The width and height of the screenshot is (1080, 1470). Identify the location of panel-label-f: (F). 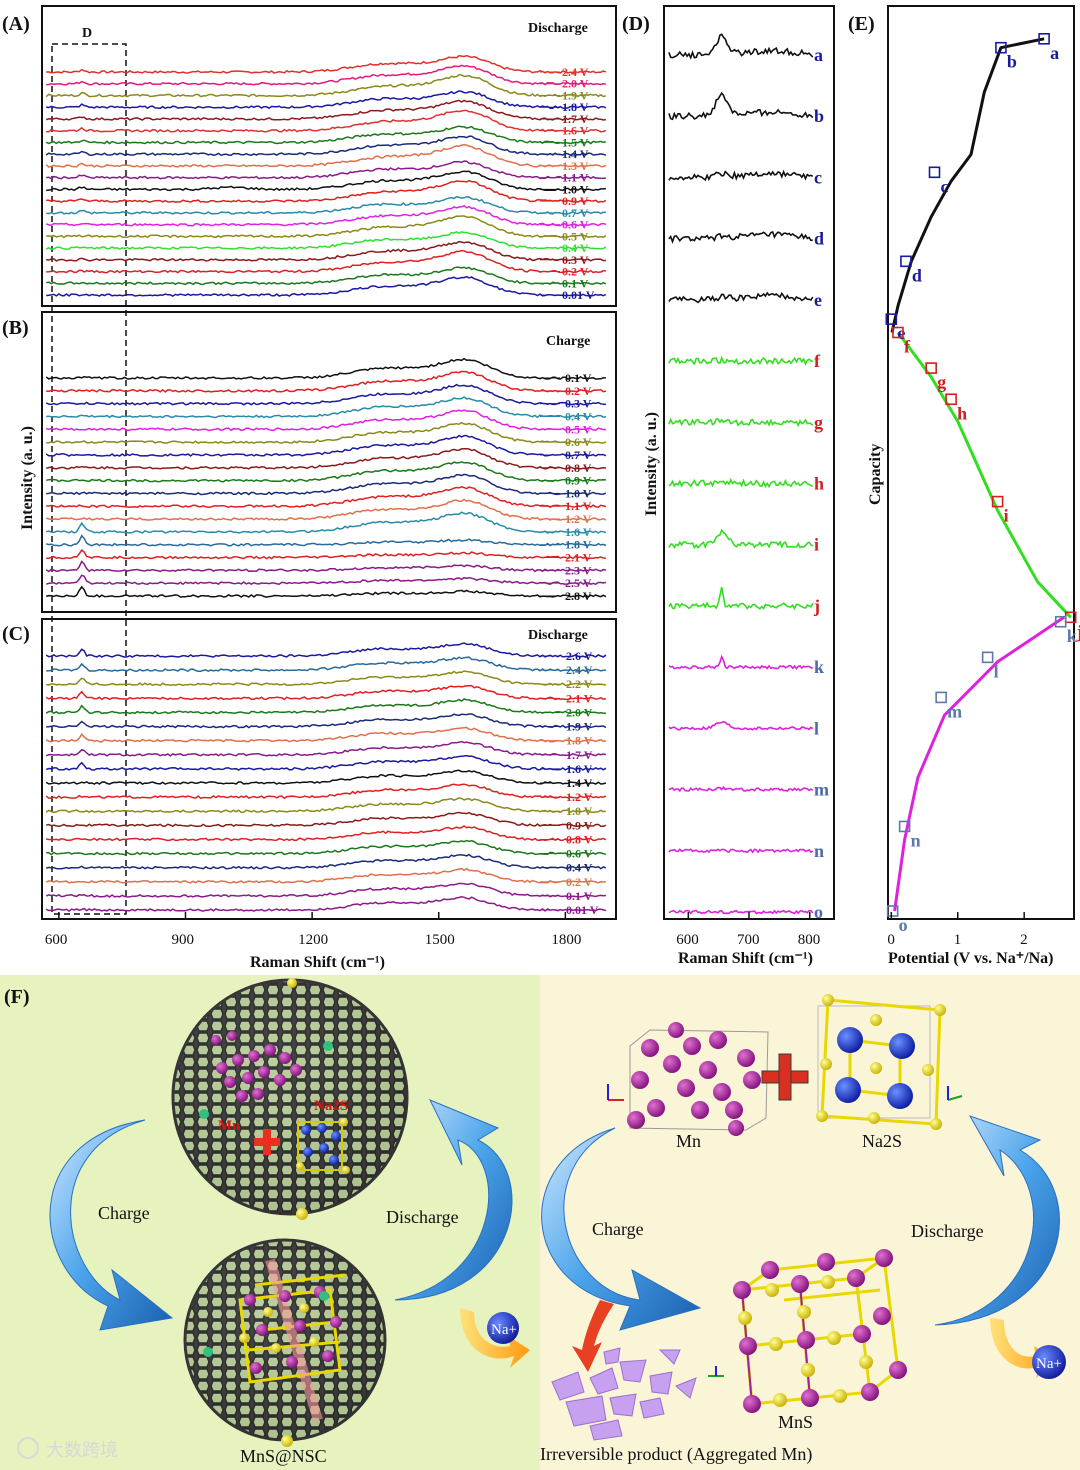
(17, 997).